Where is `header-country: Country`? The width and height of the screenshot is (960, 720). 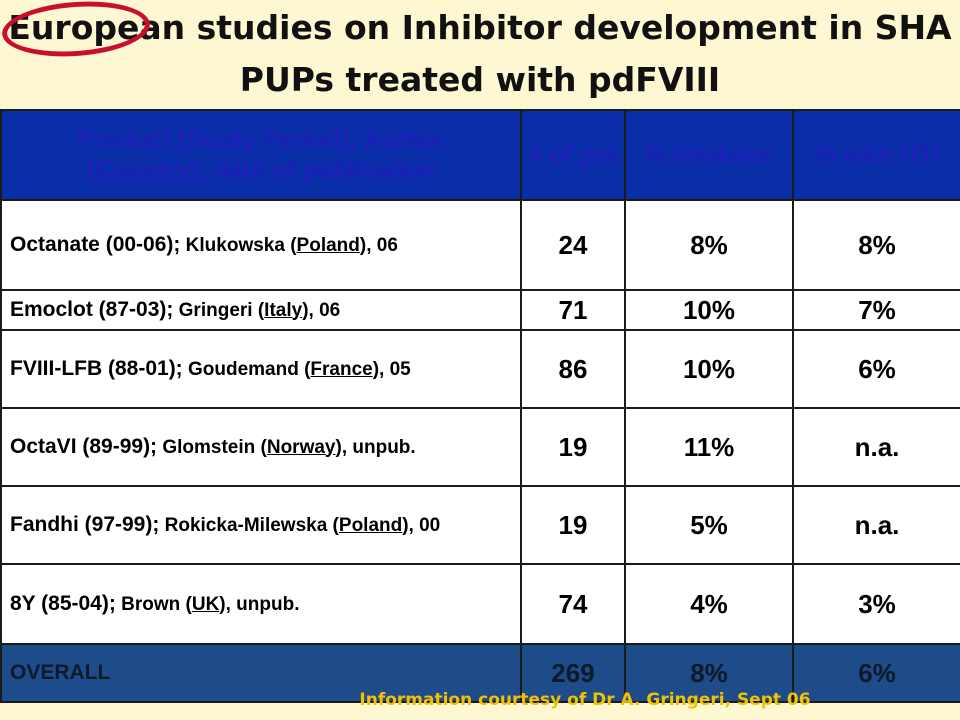 header-country: Country is located at coordinates (143, 170).